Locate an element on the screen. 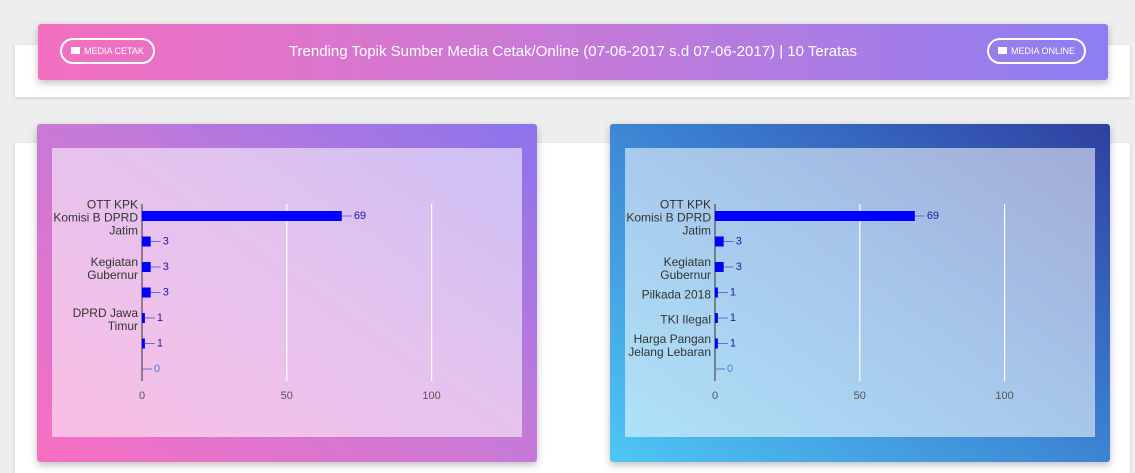 Image resolution: width=1135 pixels, height=473 pixels. chart: 0 50 100 69 3 3 3 1 1 0 is located at coordinates (290, 303).